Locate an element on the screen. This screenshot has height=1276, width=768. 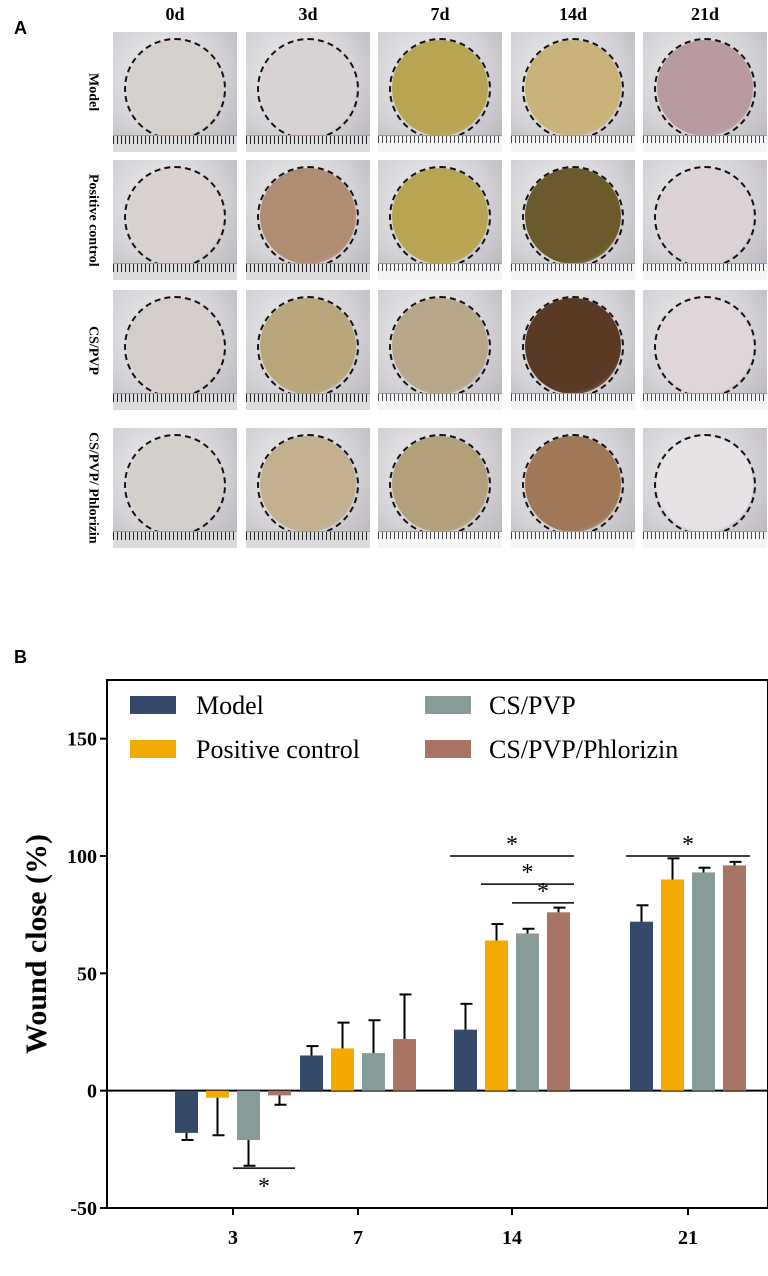
panel-a-letter: A is located at coordinates (20, 28).